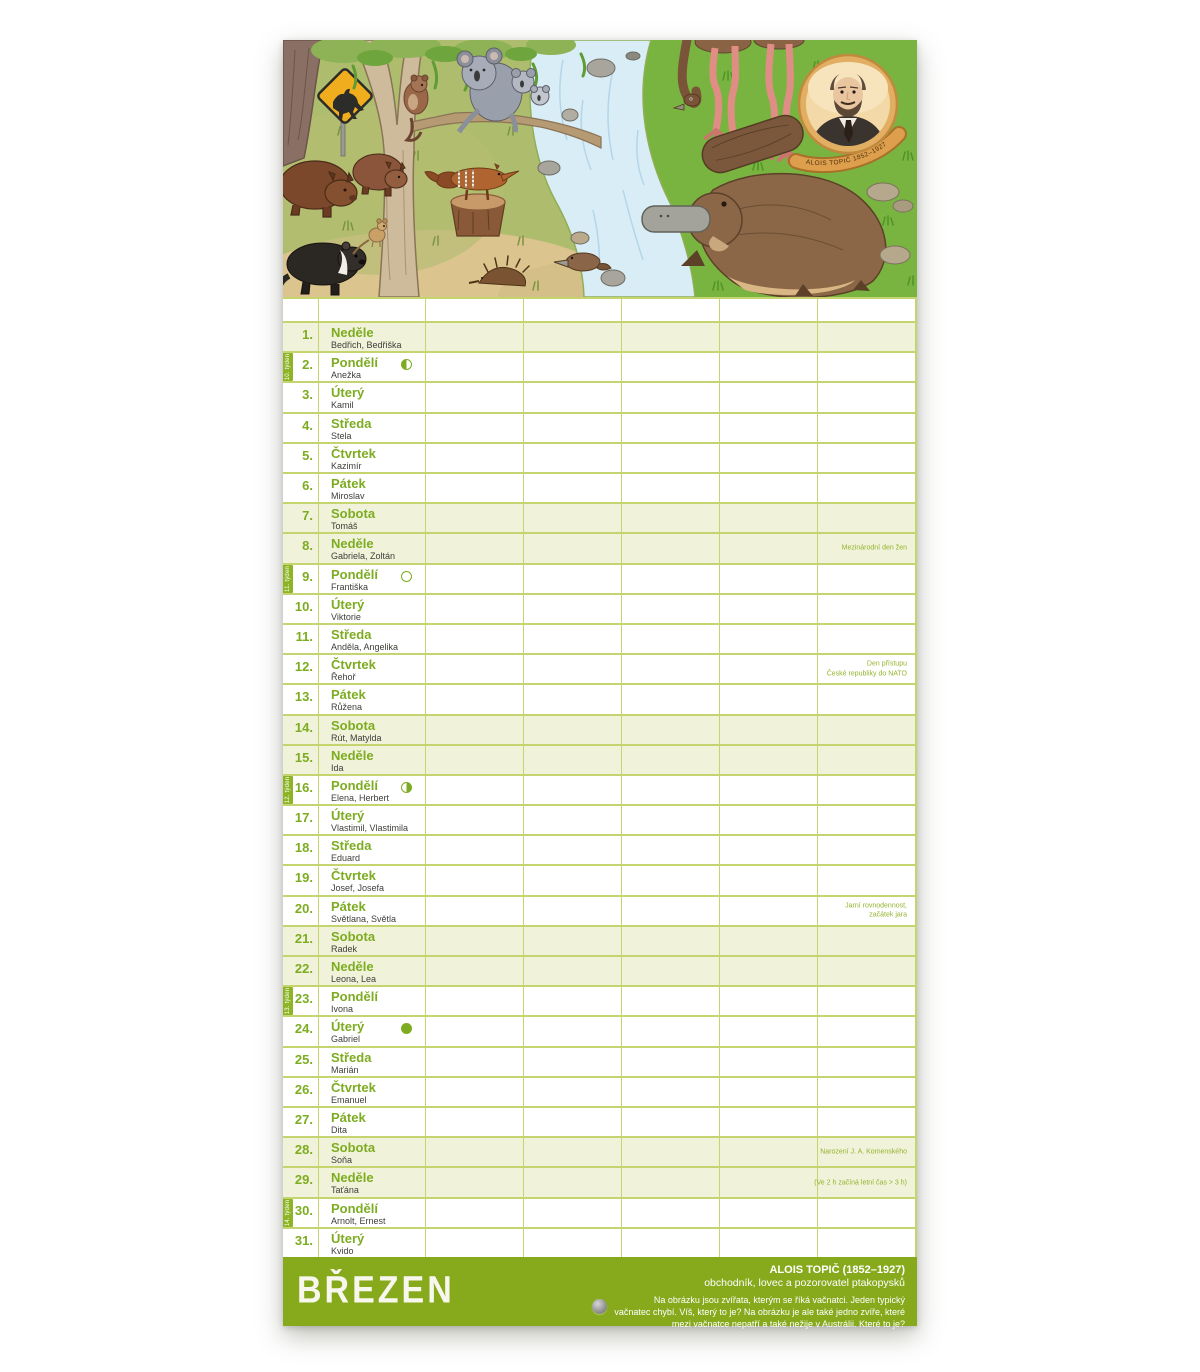 Image resolution: width=1200 pixels, height=1372 pixels. I want to click on name-day-names: Taťána, so click(345, 1190).